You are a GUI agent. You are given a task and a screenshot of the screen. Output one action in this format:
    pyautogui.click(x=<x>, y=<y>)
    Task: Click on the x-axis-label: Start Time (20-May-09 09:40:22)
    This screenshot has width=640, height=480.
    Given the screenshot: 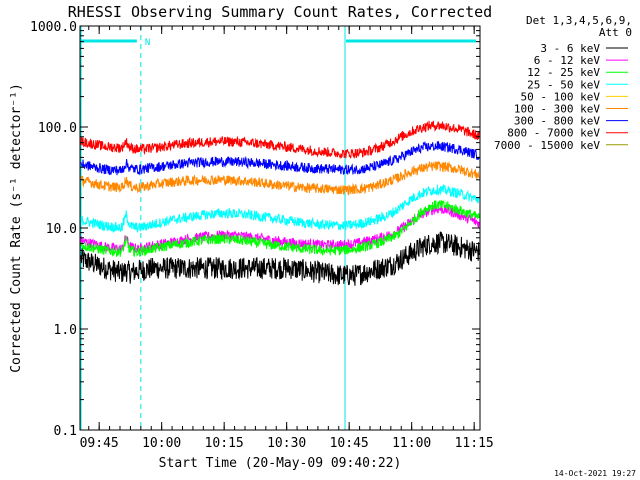 What is the action you would take?
    pyautogui.click(x=280, y=463)
    